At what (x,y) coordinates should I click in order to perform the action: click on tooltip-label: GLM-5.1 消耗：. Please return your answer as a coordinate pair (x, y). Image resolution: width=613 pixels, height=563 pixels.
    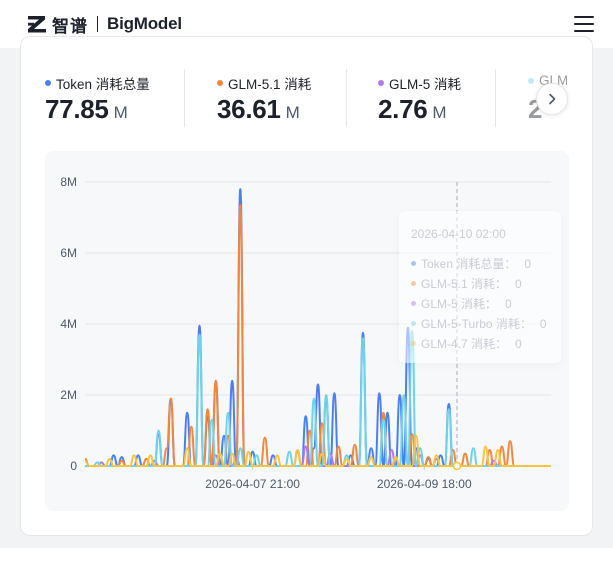
    Looking at the image, I should click on (464, 284).